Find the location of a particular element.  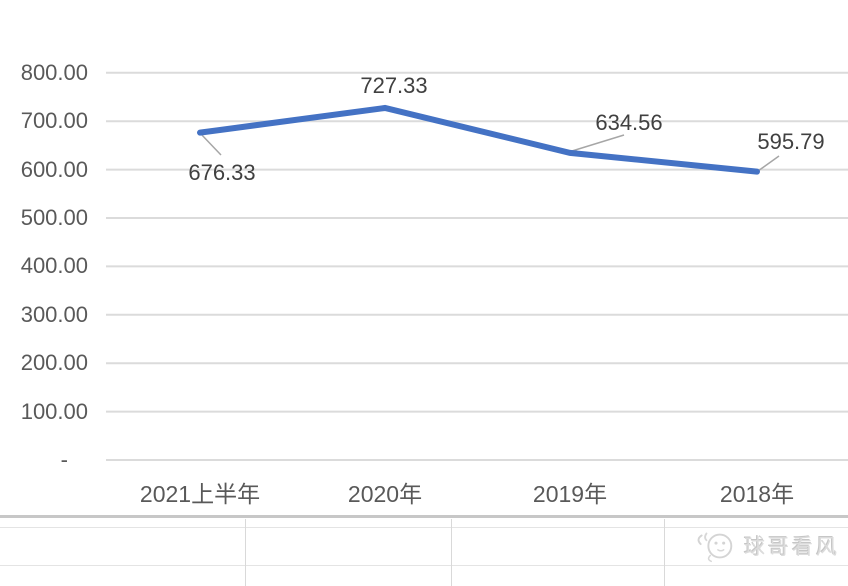

data-point-label: 634.56 is located at coordinates (629, 122).